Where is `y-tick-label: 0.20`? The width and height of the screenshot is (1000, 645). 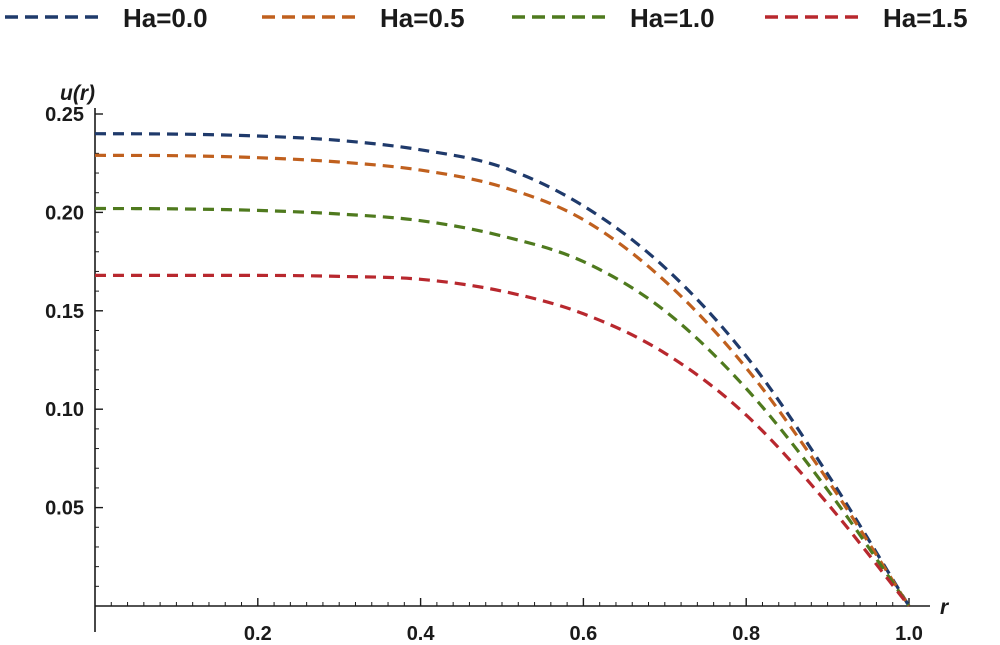
y-tick-label: 0.20 is located at coordinates (64, 213).